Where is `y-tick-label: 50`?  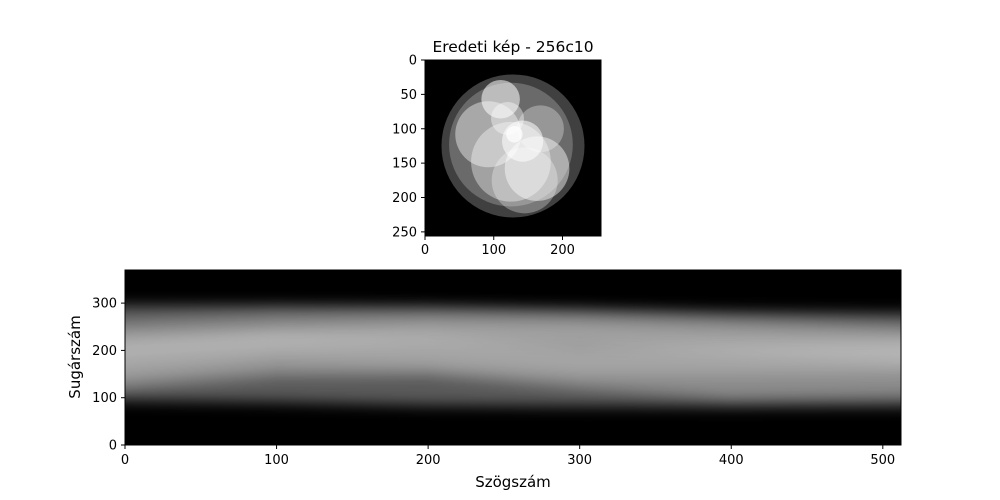 y-tick-label: 50 is located at coordinates (408, 95).